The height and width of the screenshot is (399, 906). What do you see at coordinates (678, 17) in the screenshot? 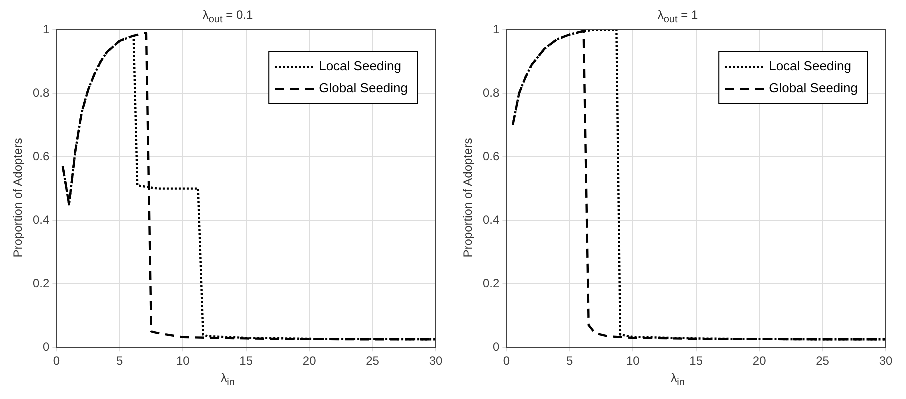
I see `chart-title: λ$_{out}$ = 1` at bounding box center [678, 17].